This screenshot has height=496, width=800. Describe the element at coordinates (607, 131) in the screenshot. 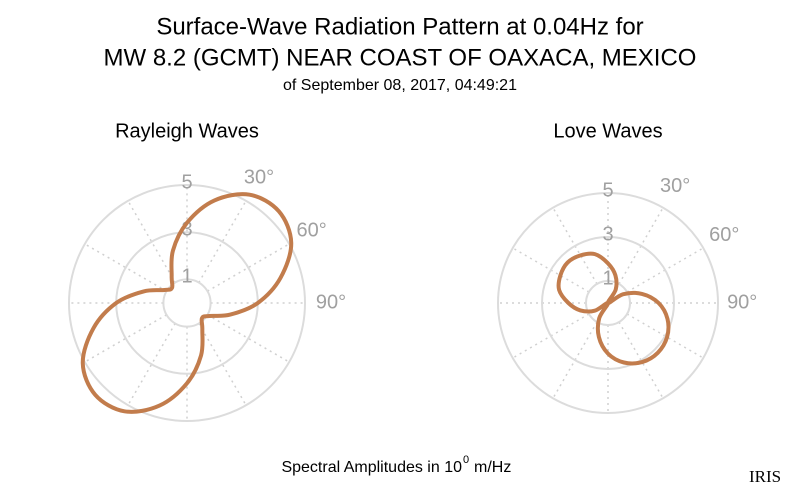

I see `subplot-title: Love Waves` at that location.